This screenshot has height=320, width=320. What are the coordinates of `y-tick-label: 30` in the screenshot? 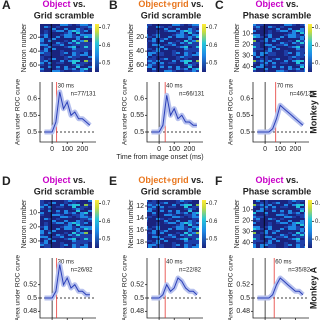 It's located at (33, 241).